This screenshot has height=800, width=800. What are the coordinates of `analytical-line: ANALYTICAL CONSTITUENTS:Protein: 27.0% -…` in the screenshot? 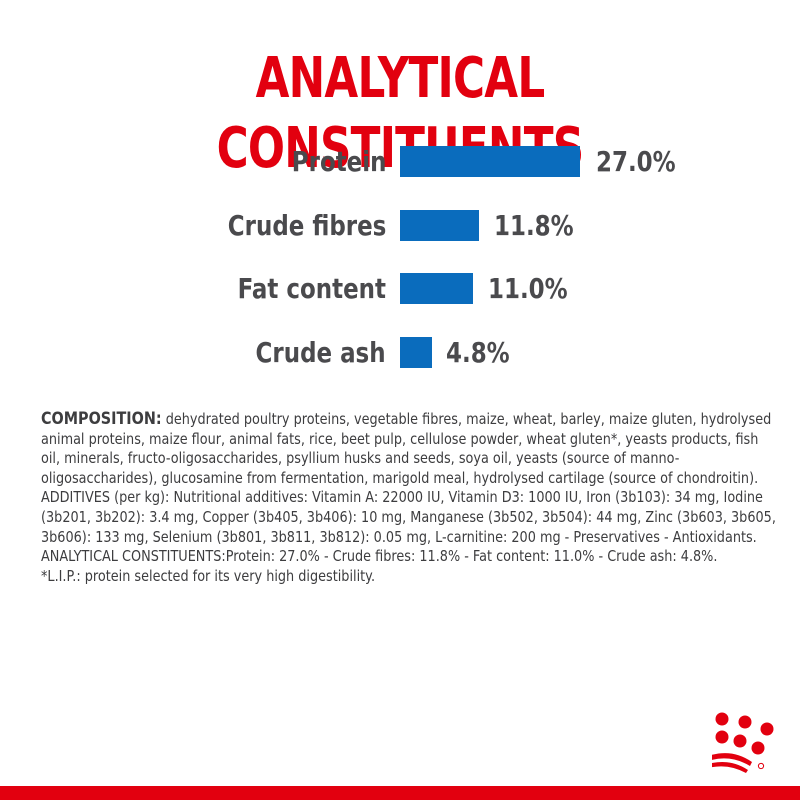 It's located at (379, 556).